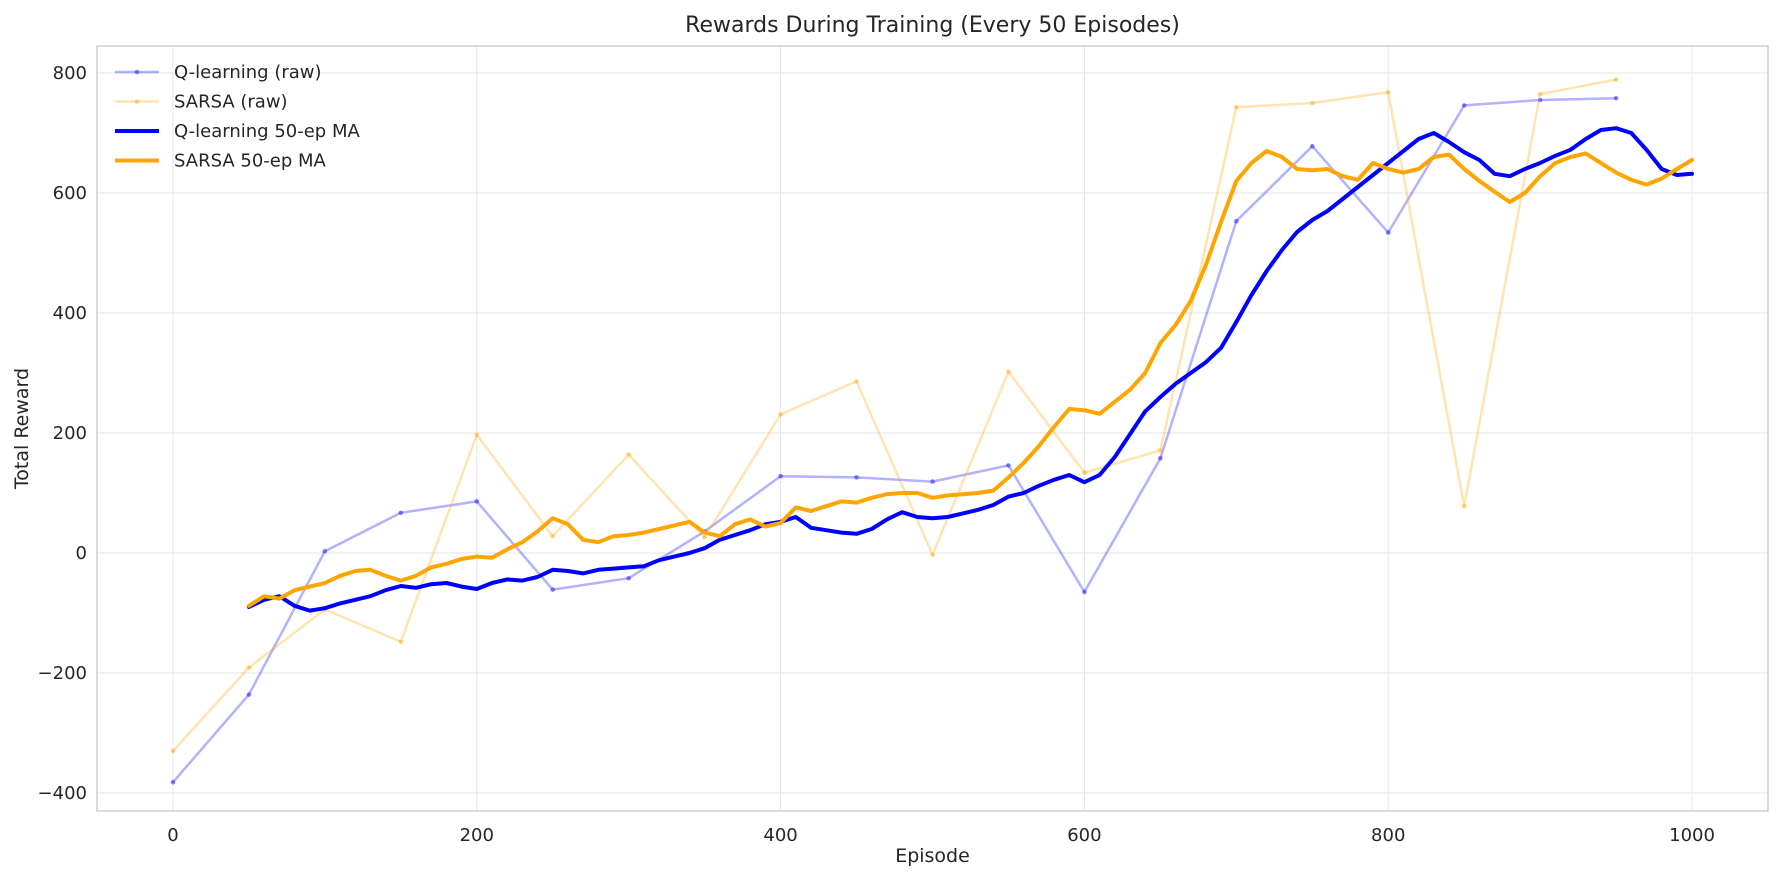  What do you see at coordinates (780, 835) in the screenshot?
I see `x-tick-label: 400` at bounding box center [780, 835].